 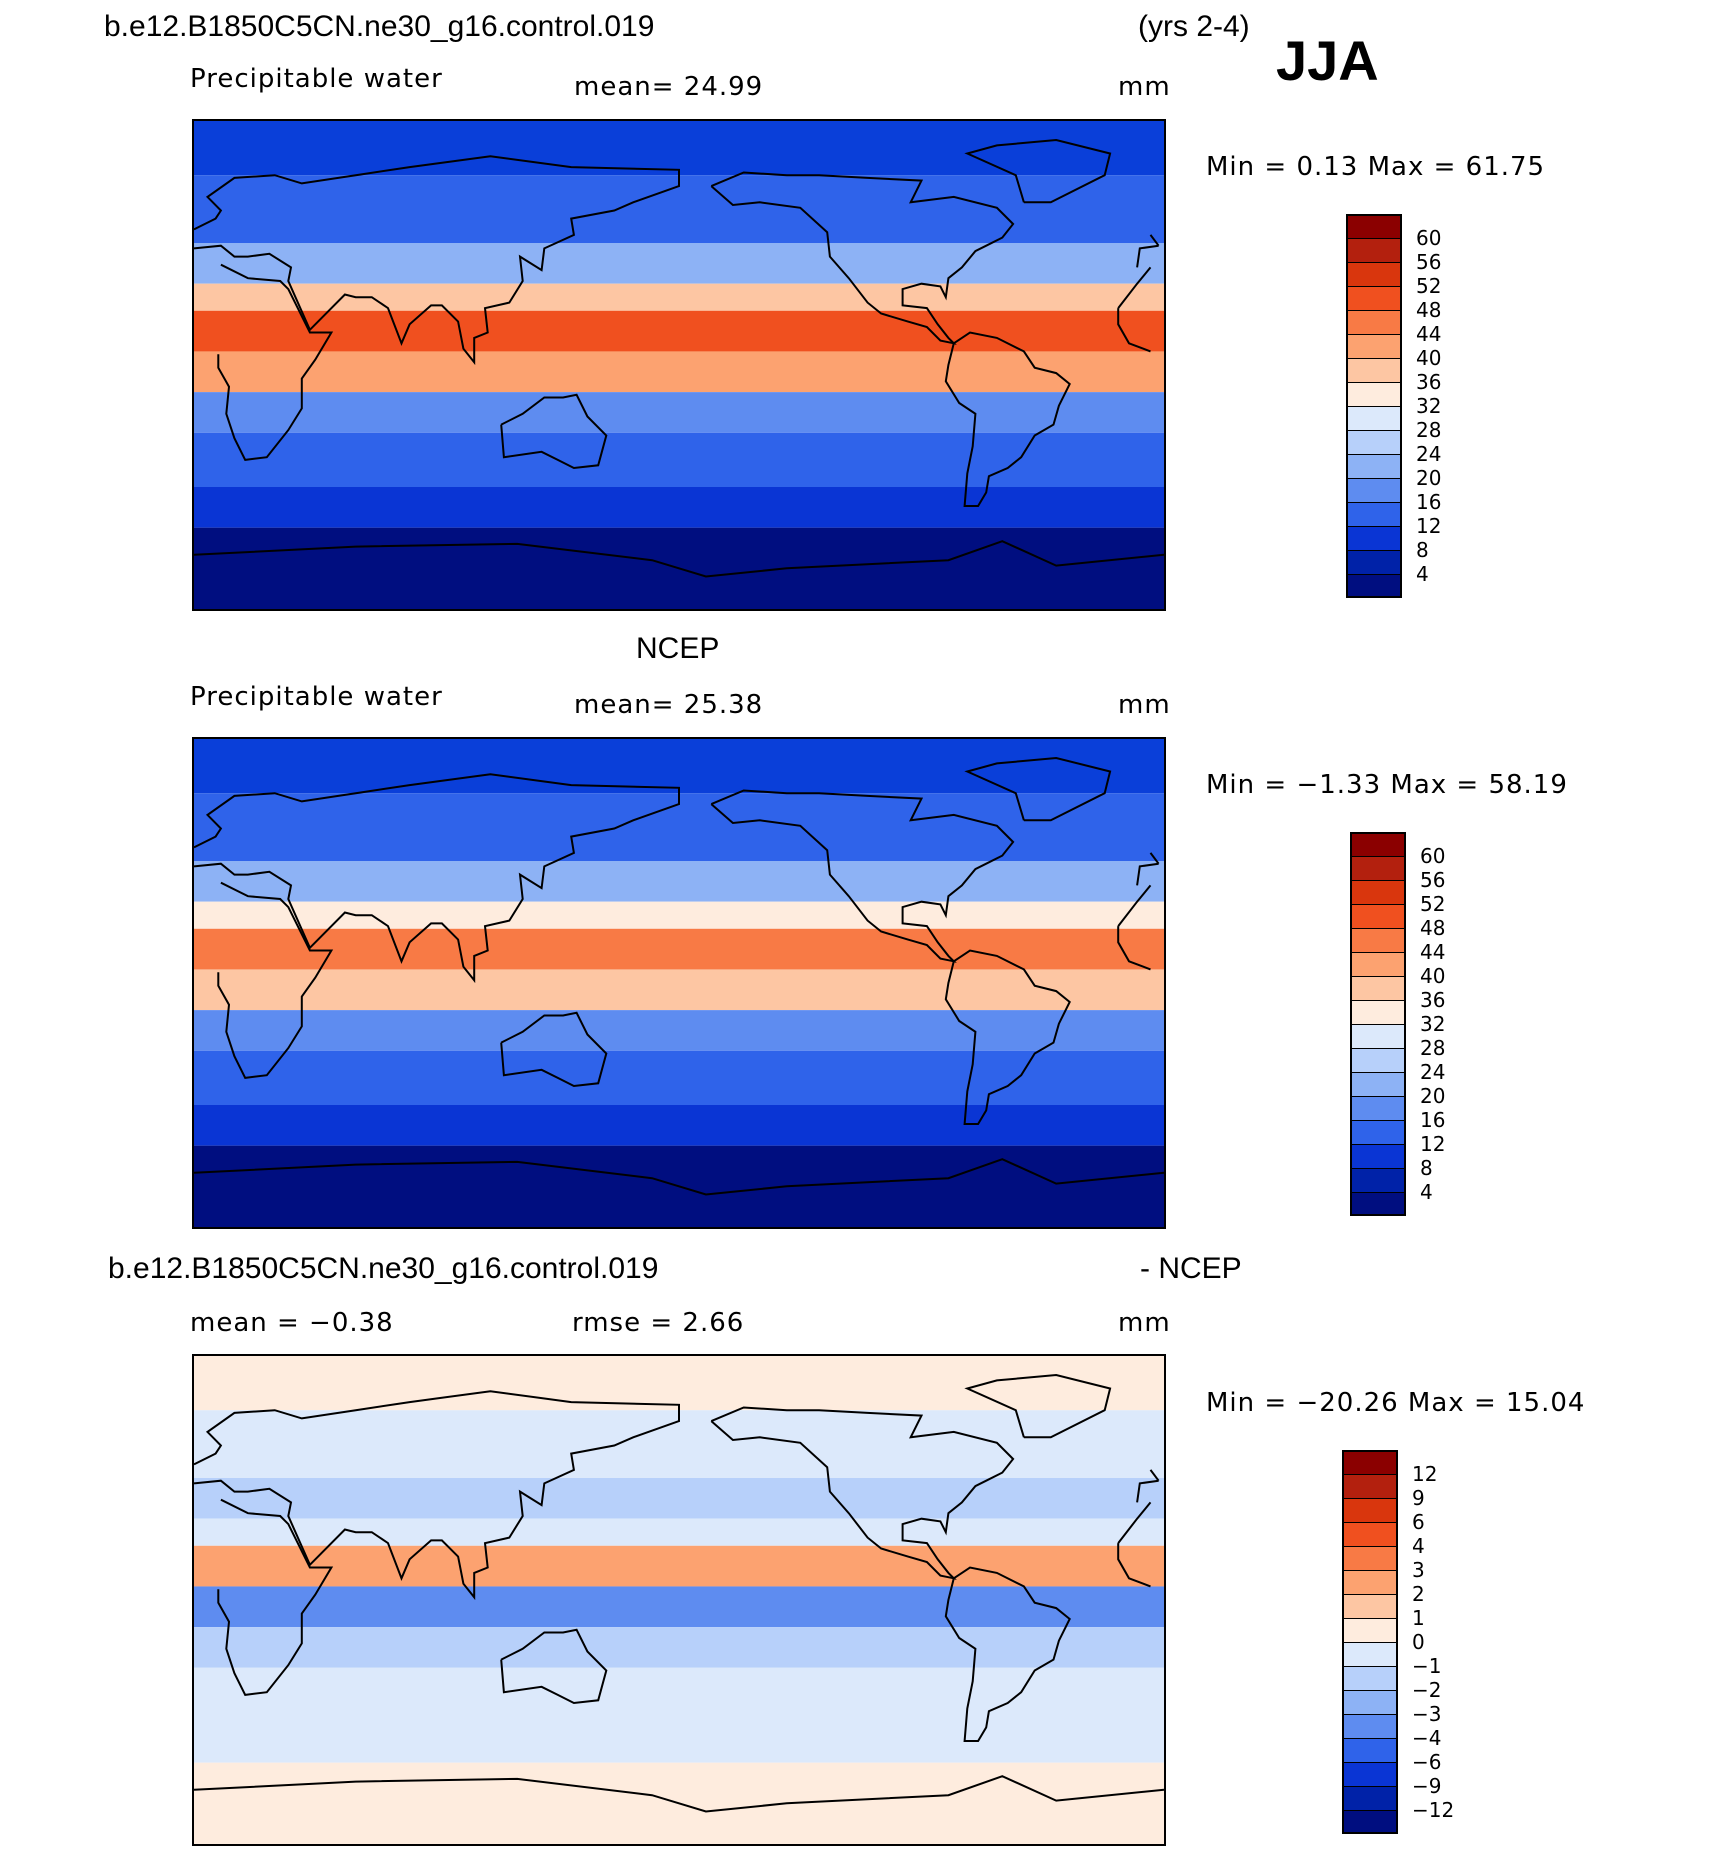 I want to click on panel3-map-svg, so click(x=679, y=1600).